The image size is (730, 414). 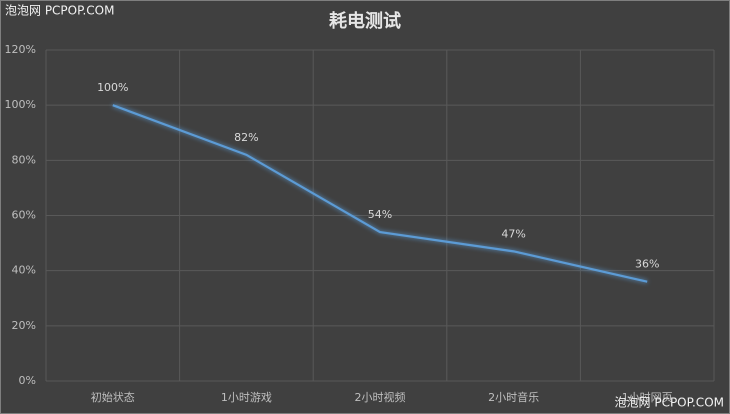 I want to click on x-tick-label: 1小时游戏, so click(x=246, y=397).